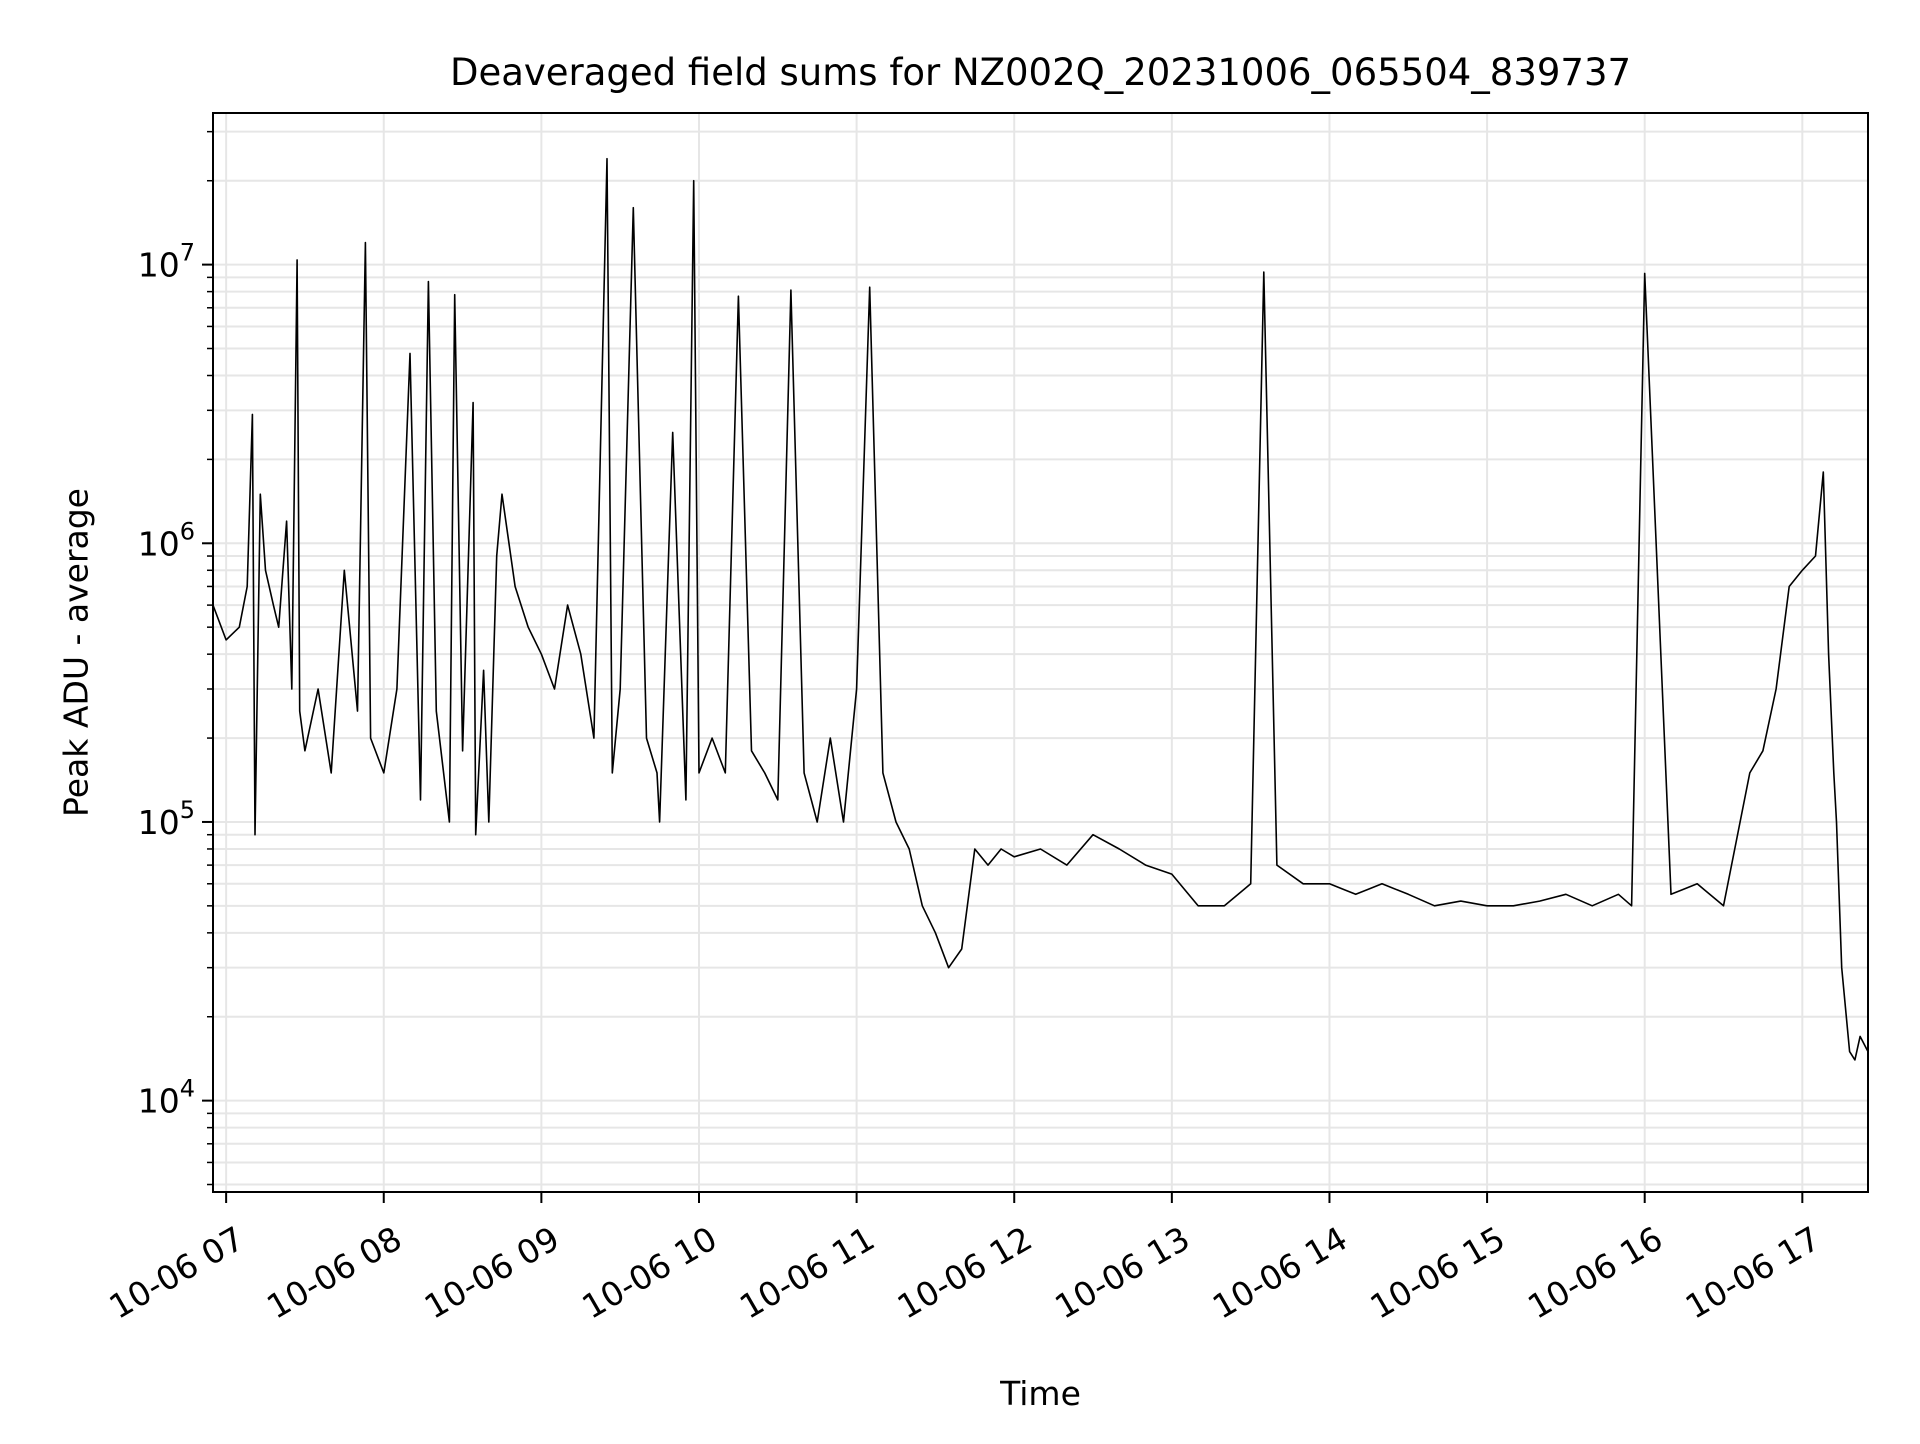 Image resolution: width=1920 pixels, height=1444 pixels. What do you see at coordinates (187, 1089) in the screenshot?
I see `y-tick-exponent: 4` at bounding box center [187, 1089].